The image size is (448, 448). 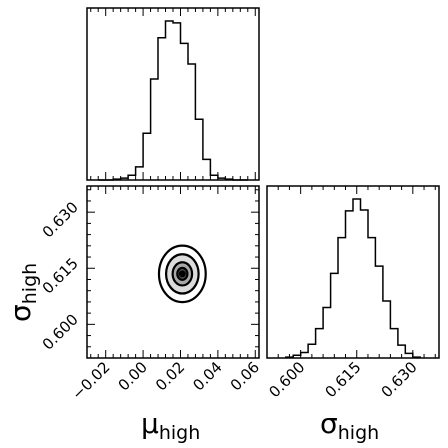 I want to click on mu-high-tick-label-3: 0.04, so click(x=207, y=376).